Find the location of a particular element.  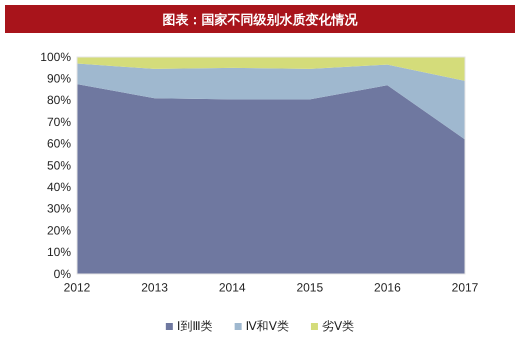

y-tick-label: 30% is located at coordinates (59, 209).